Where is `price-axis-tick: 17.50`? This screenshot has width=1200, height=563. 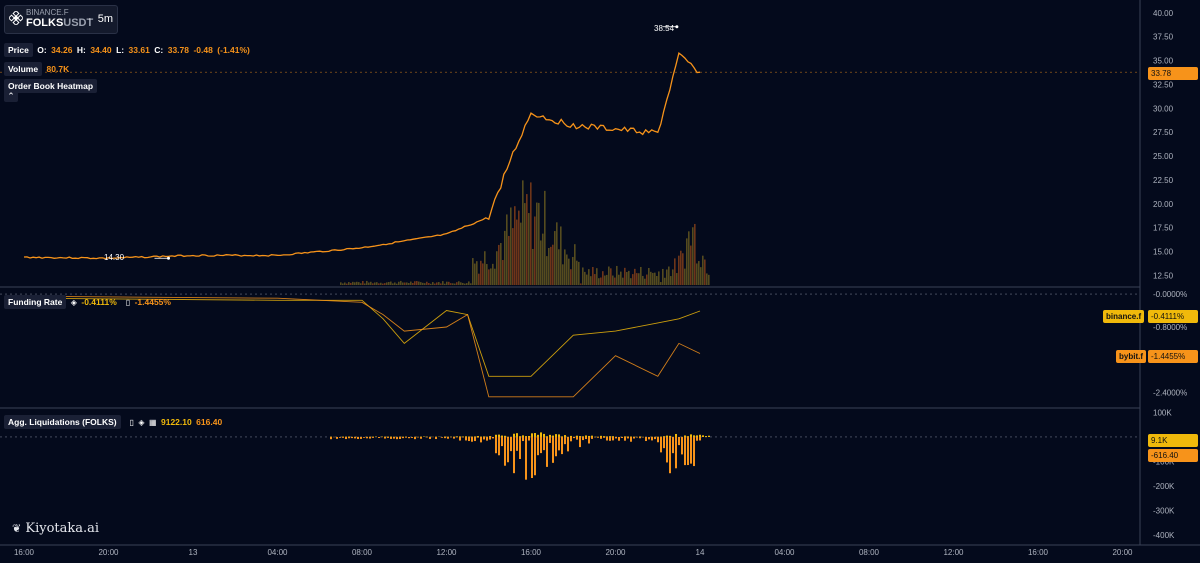
price-axis-tick: 17.50 is located at coordinates (1163, 228).